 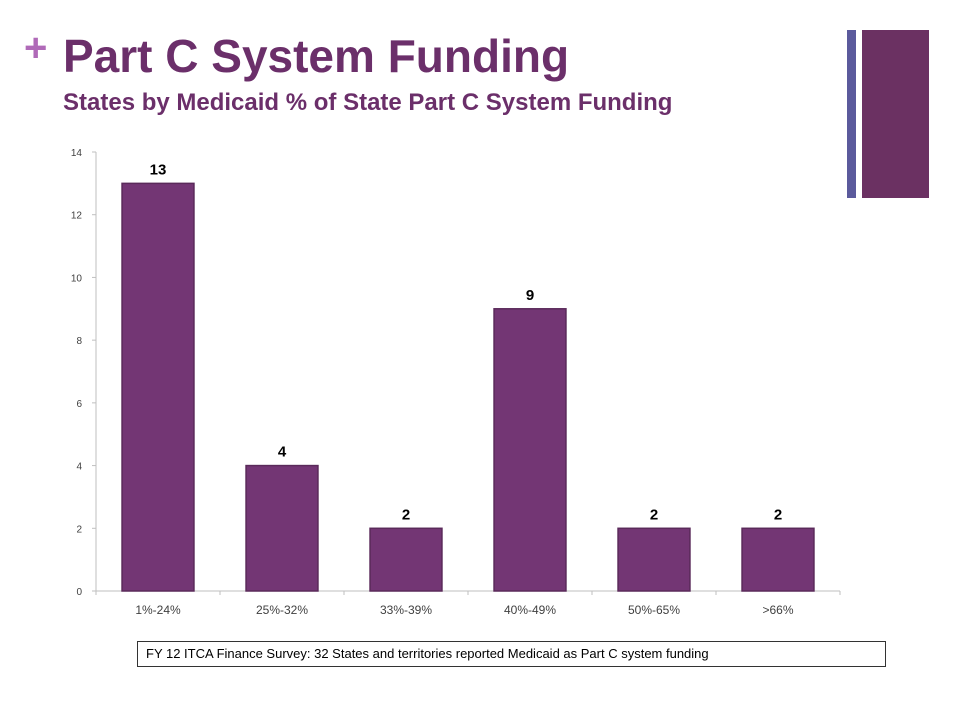 What do you see at coordinates (282, 452) in the screenshot?
I see `data-label: 4` at bounding box center [282, 452].